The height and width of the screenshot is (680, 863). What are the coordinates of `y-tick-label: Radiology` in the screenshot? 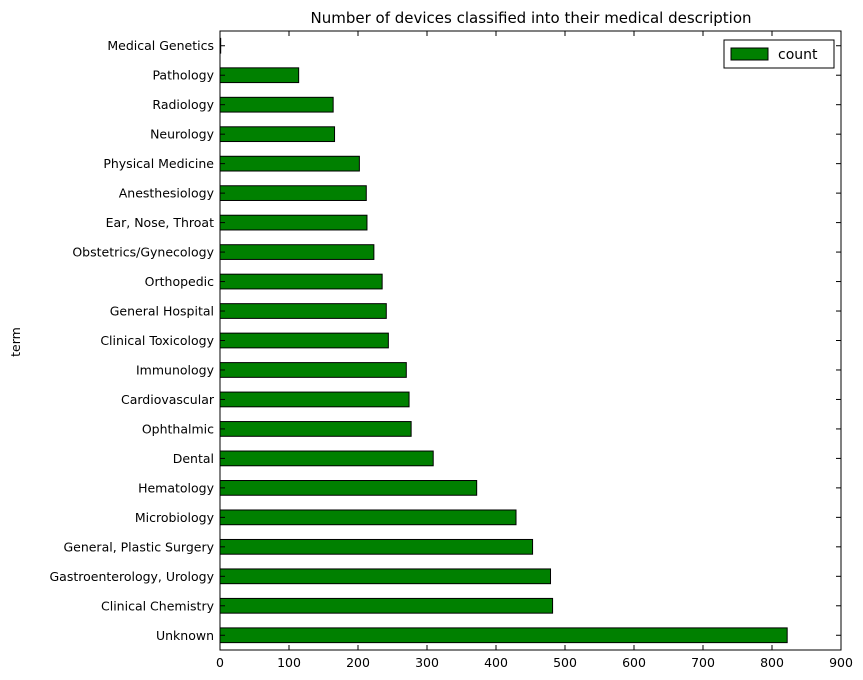 It's located at (183, 104).